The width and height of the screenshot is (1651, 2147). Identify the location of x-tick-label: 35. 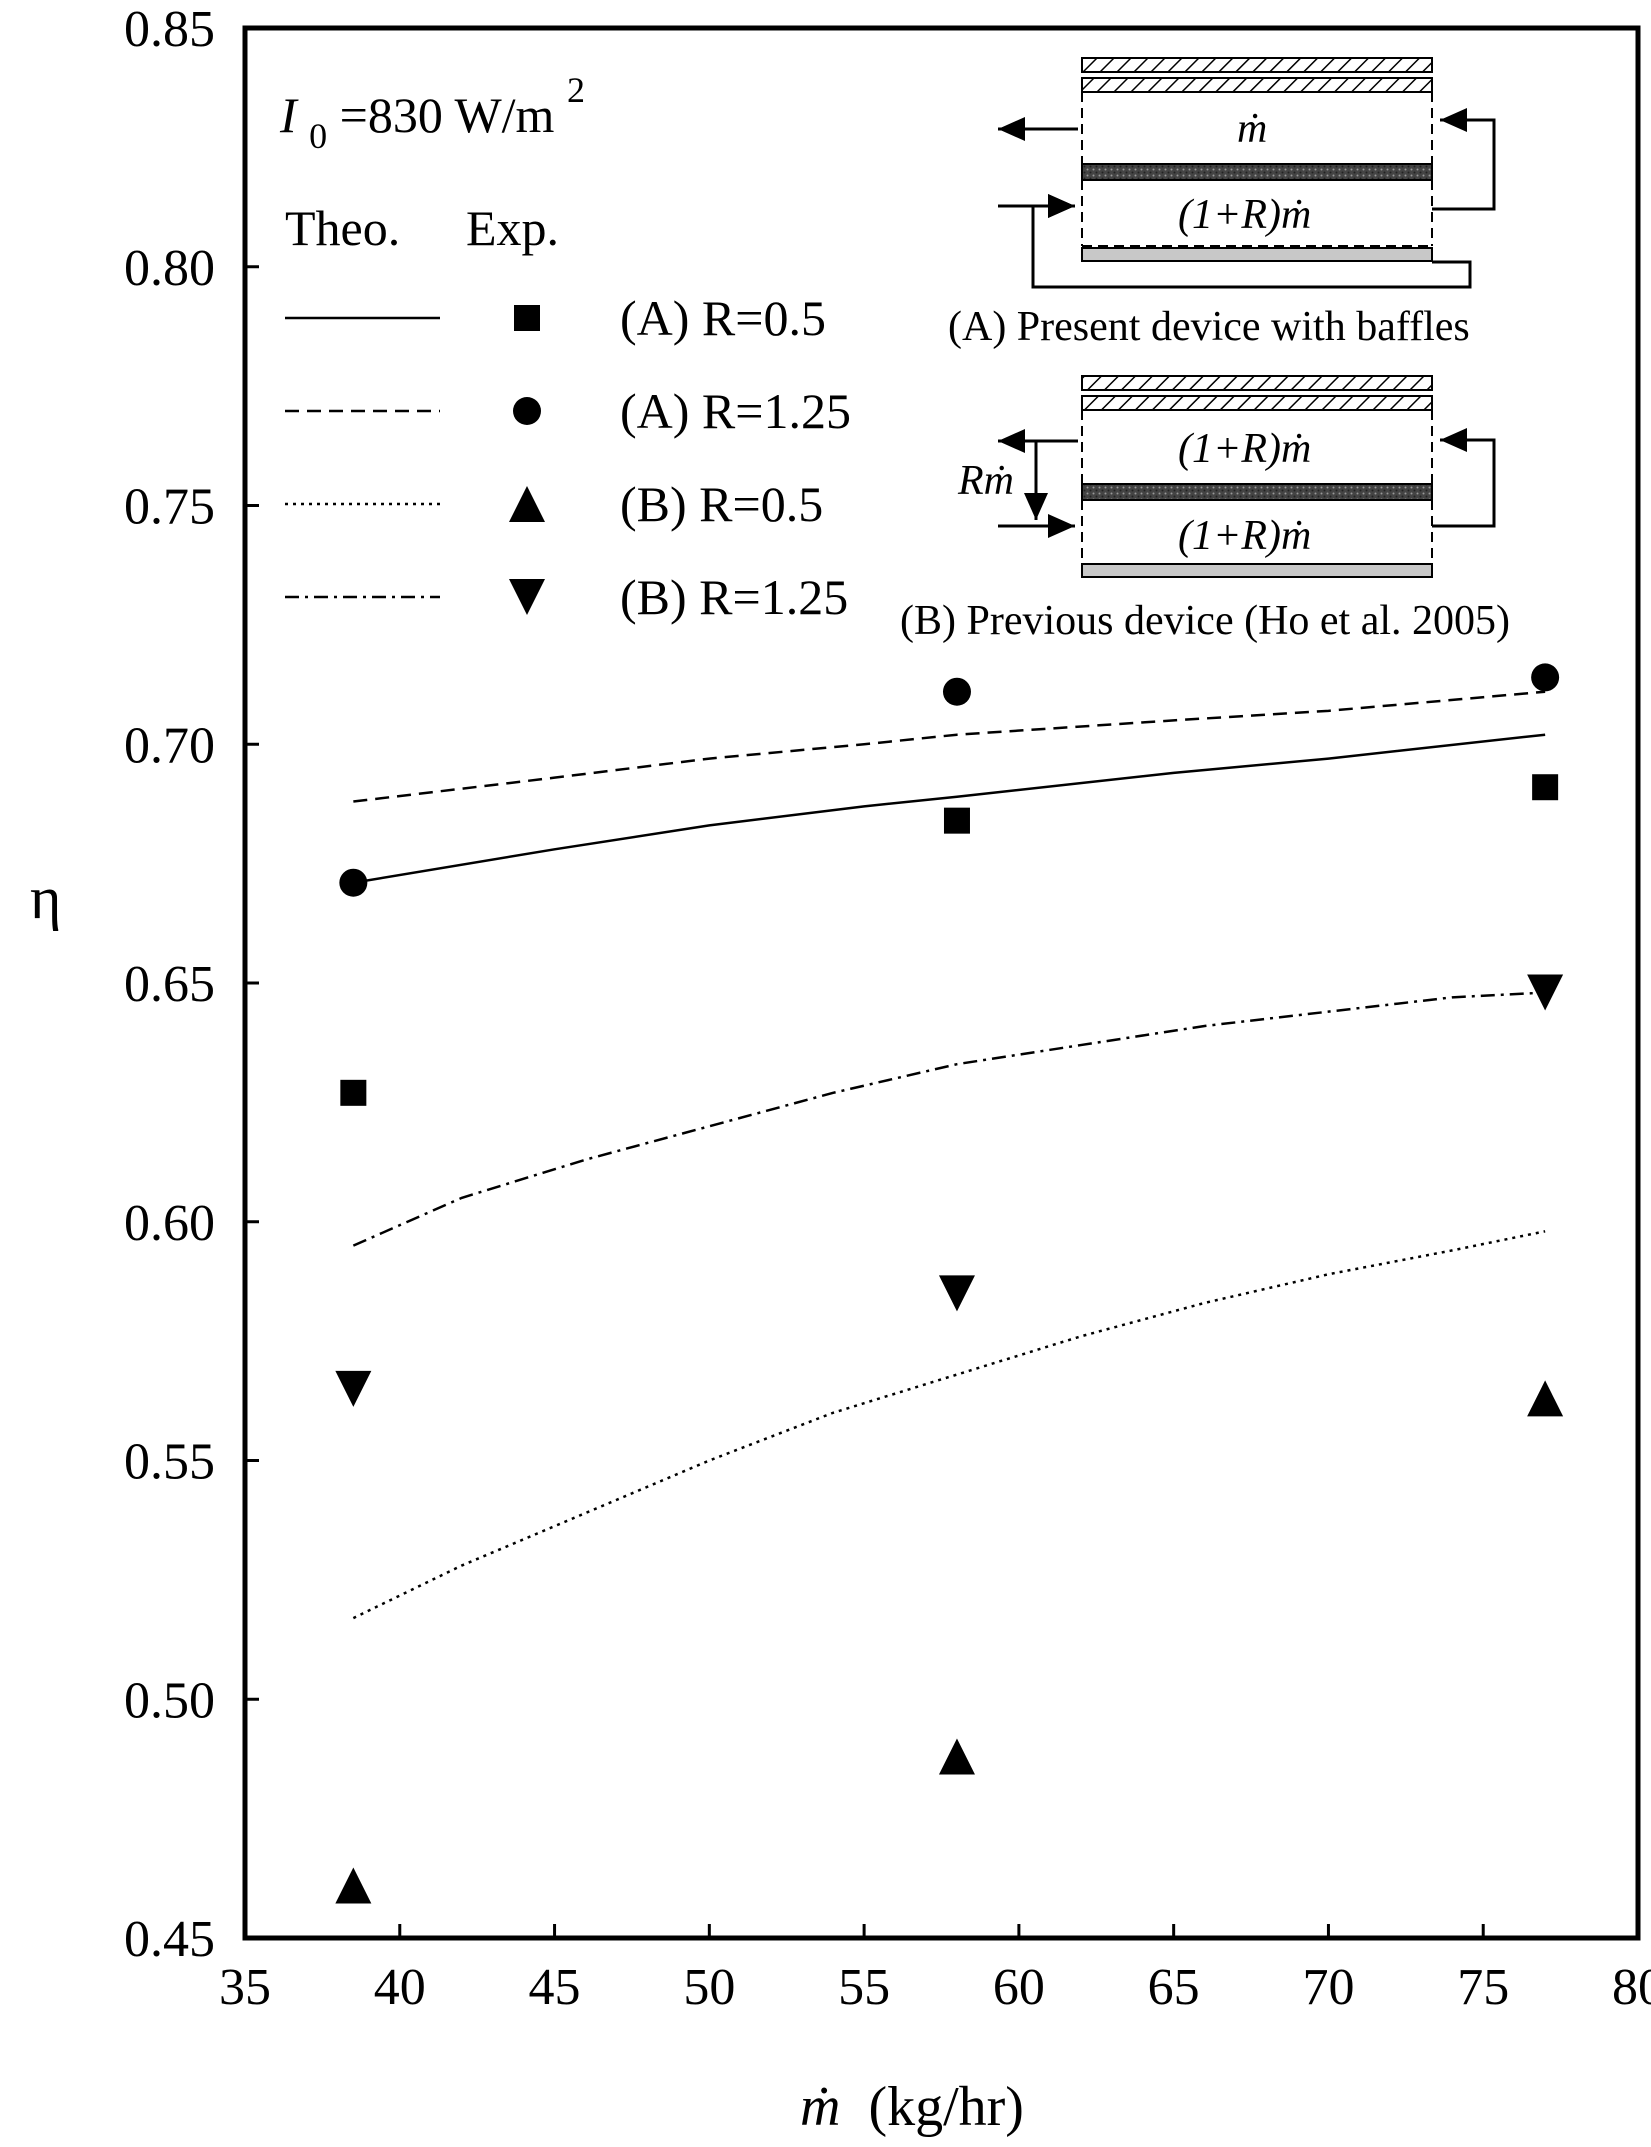
(245, 1987).